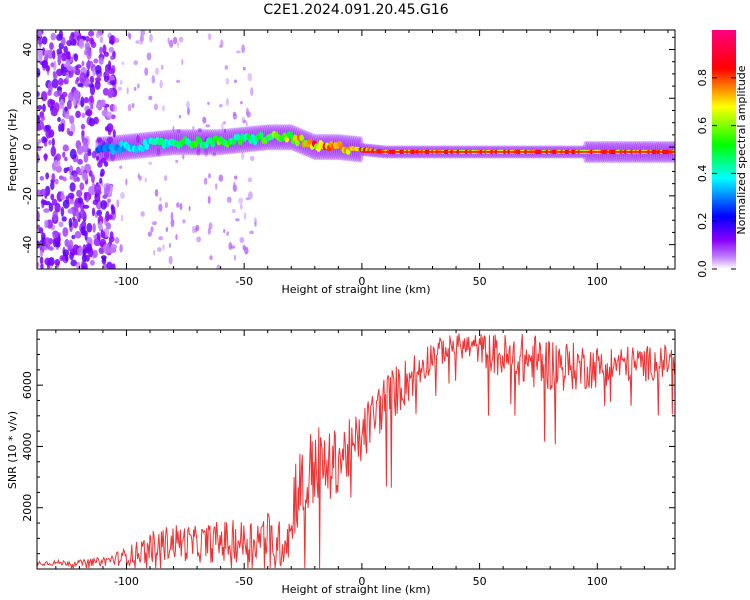  Describe the element at coordinates (244, 281) in the screenshot. I see `x-tick-label: -50` at that location.